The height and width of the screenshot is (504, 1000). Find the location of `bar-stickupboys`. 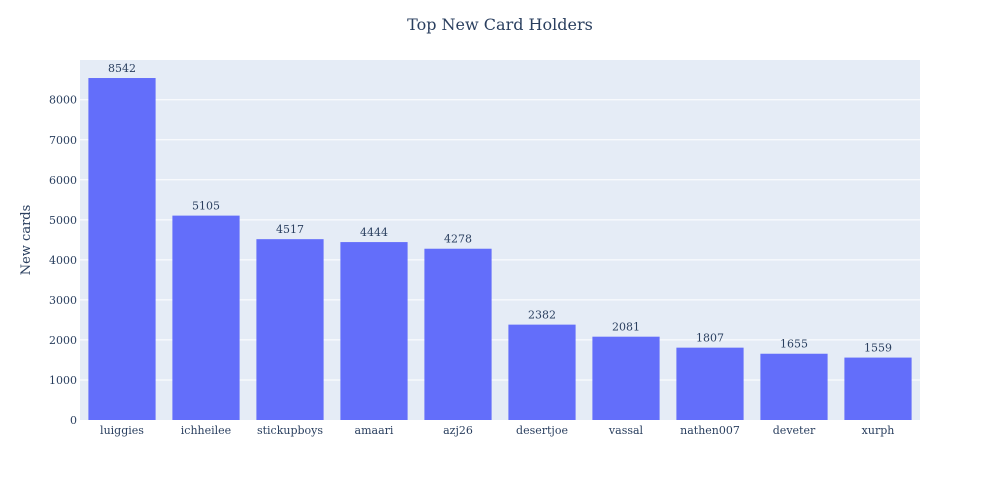

bar-stickupboys is located at coordinates (290, 329).